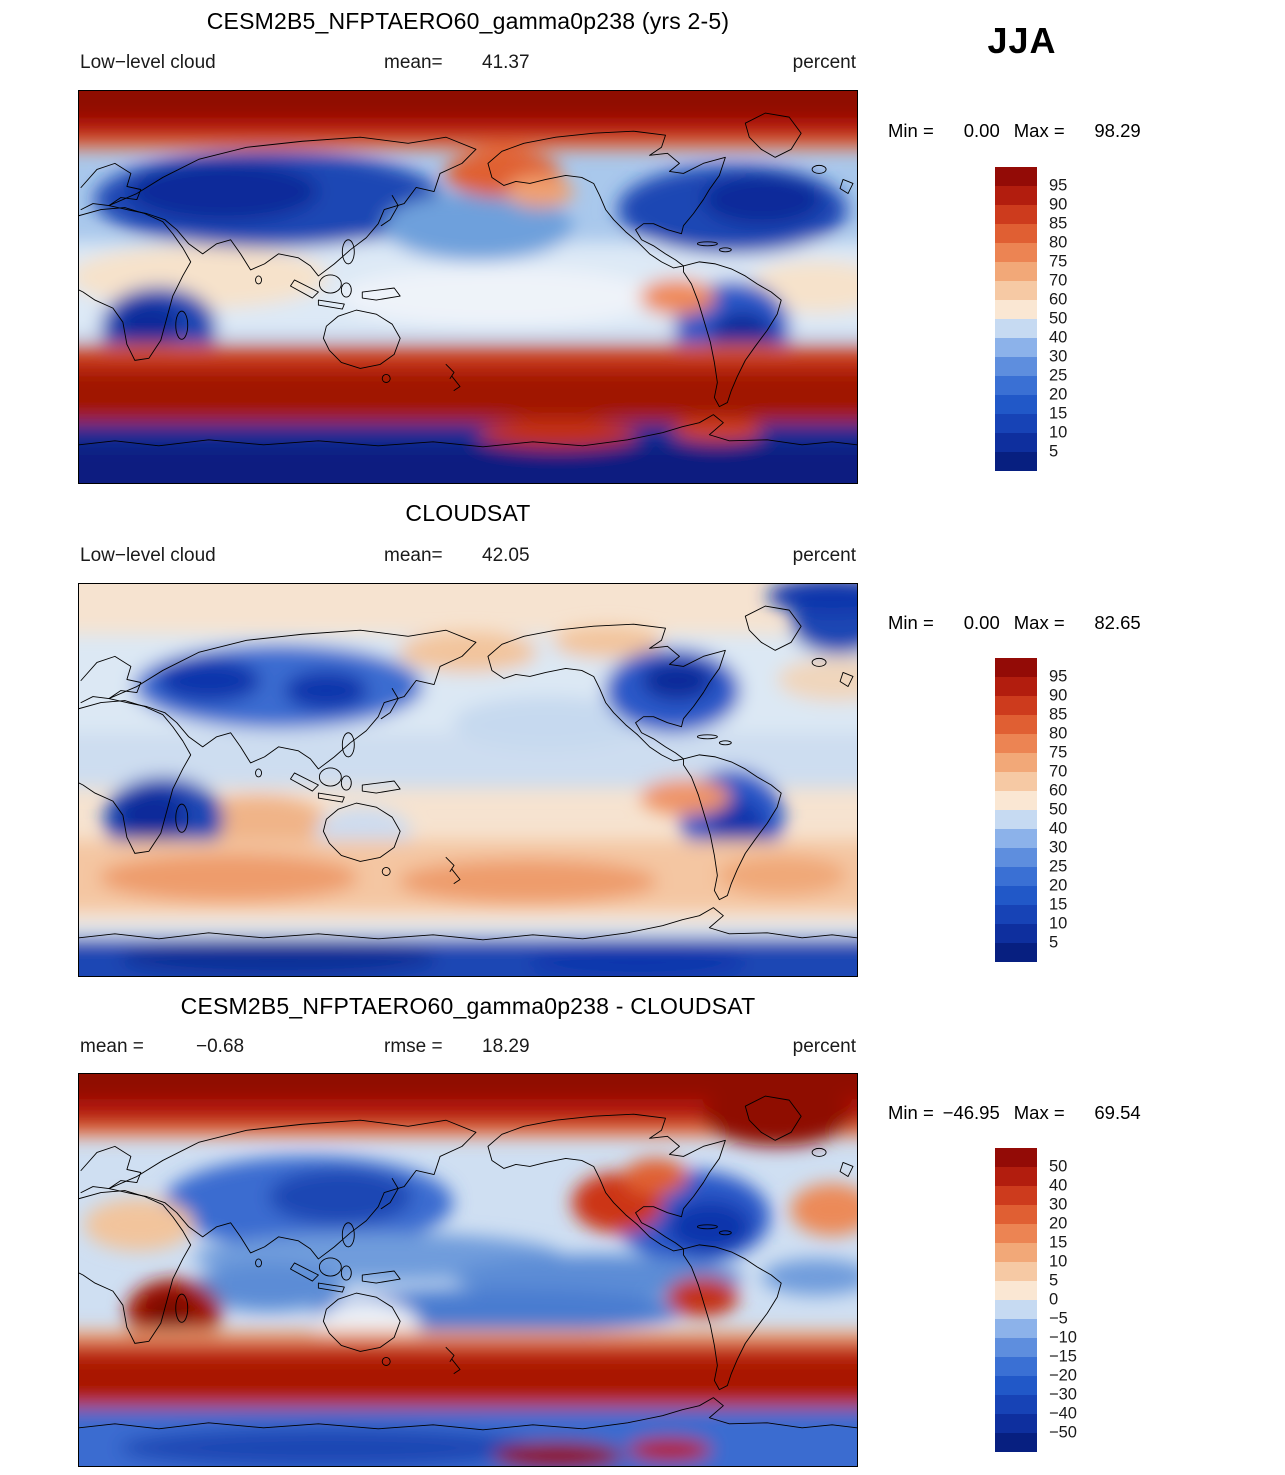 The image size is (1285, 1475). I want to click on colorbar-tick-label: −30, so click(1063, 1394).